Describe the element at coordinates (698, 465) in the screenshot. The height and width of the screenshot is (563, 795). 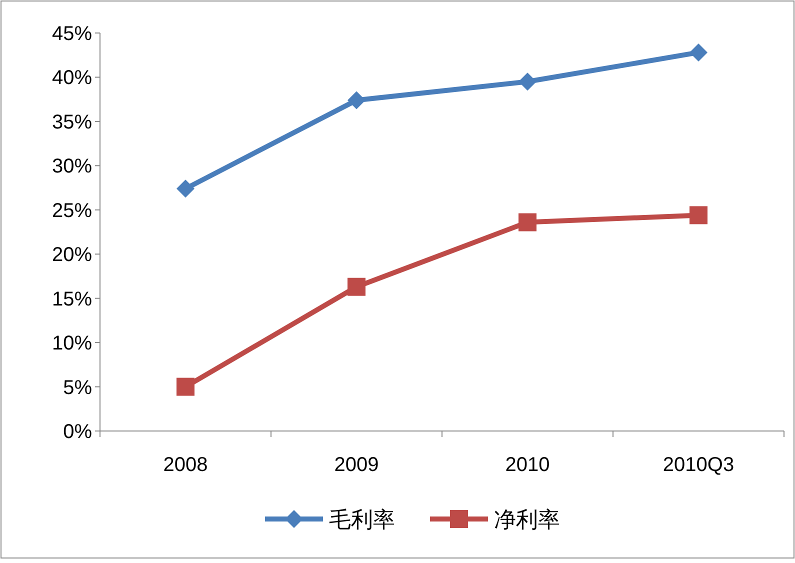
I see `x-tick-label: 2010Q3` at that location.